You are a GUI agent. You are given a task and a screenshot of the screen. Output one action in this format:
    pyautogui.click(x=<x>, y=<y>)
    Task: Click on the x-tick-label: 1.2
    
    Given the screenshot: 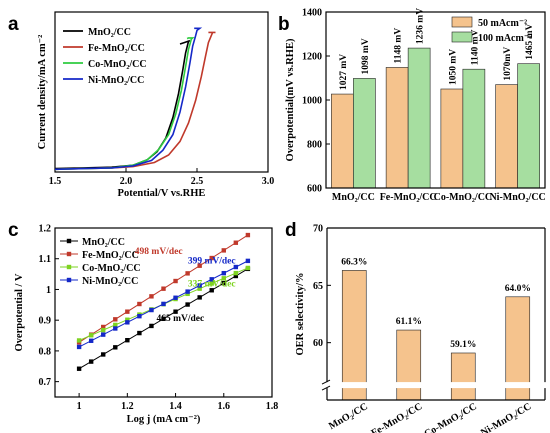 What is the action you would take?
    pyautogui.click(x=127, y=406)
    